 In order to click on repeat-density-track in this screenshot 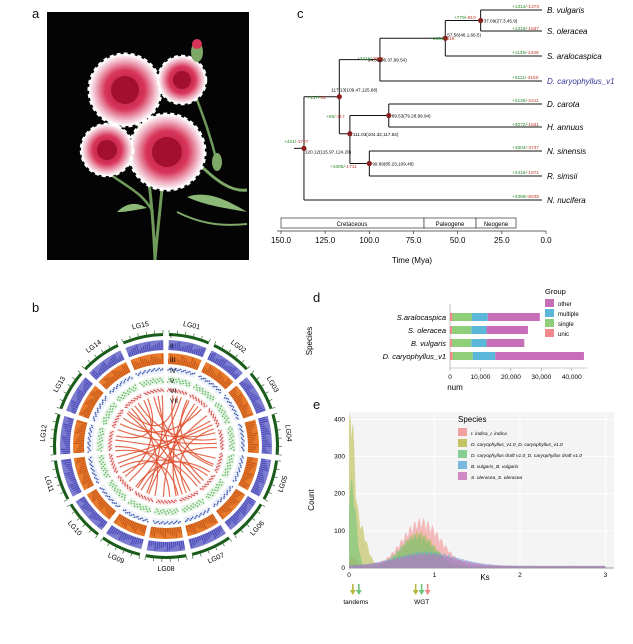, I will do `click(185, 362)`.